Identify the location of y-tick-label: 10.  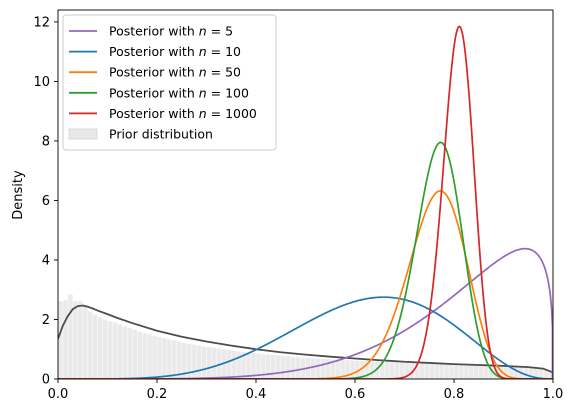
(41, 82).